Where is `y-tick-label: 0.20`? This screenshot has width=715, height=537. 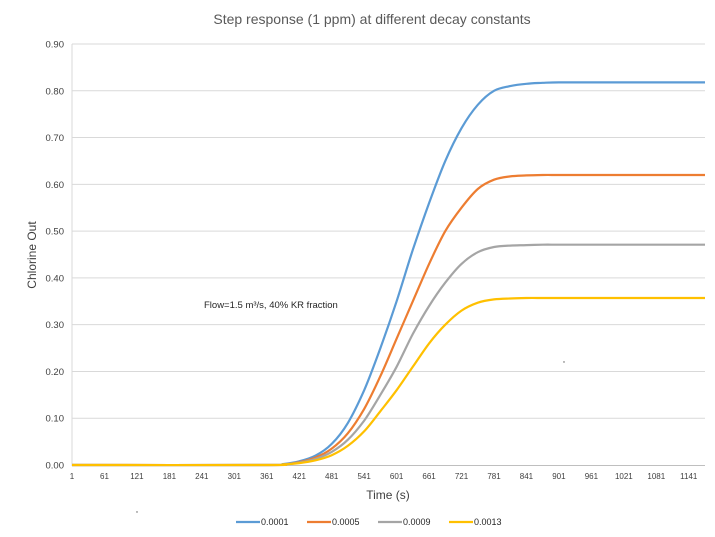 y-tick-label: 0.20 is located at coordinates (55, 372).